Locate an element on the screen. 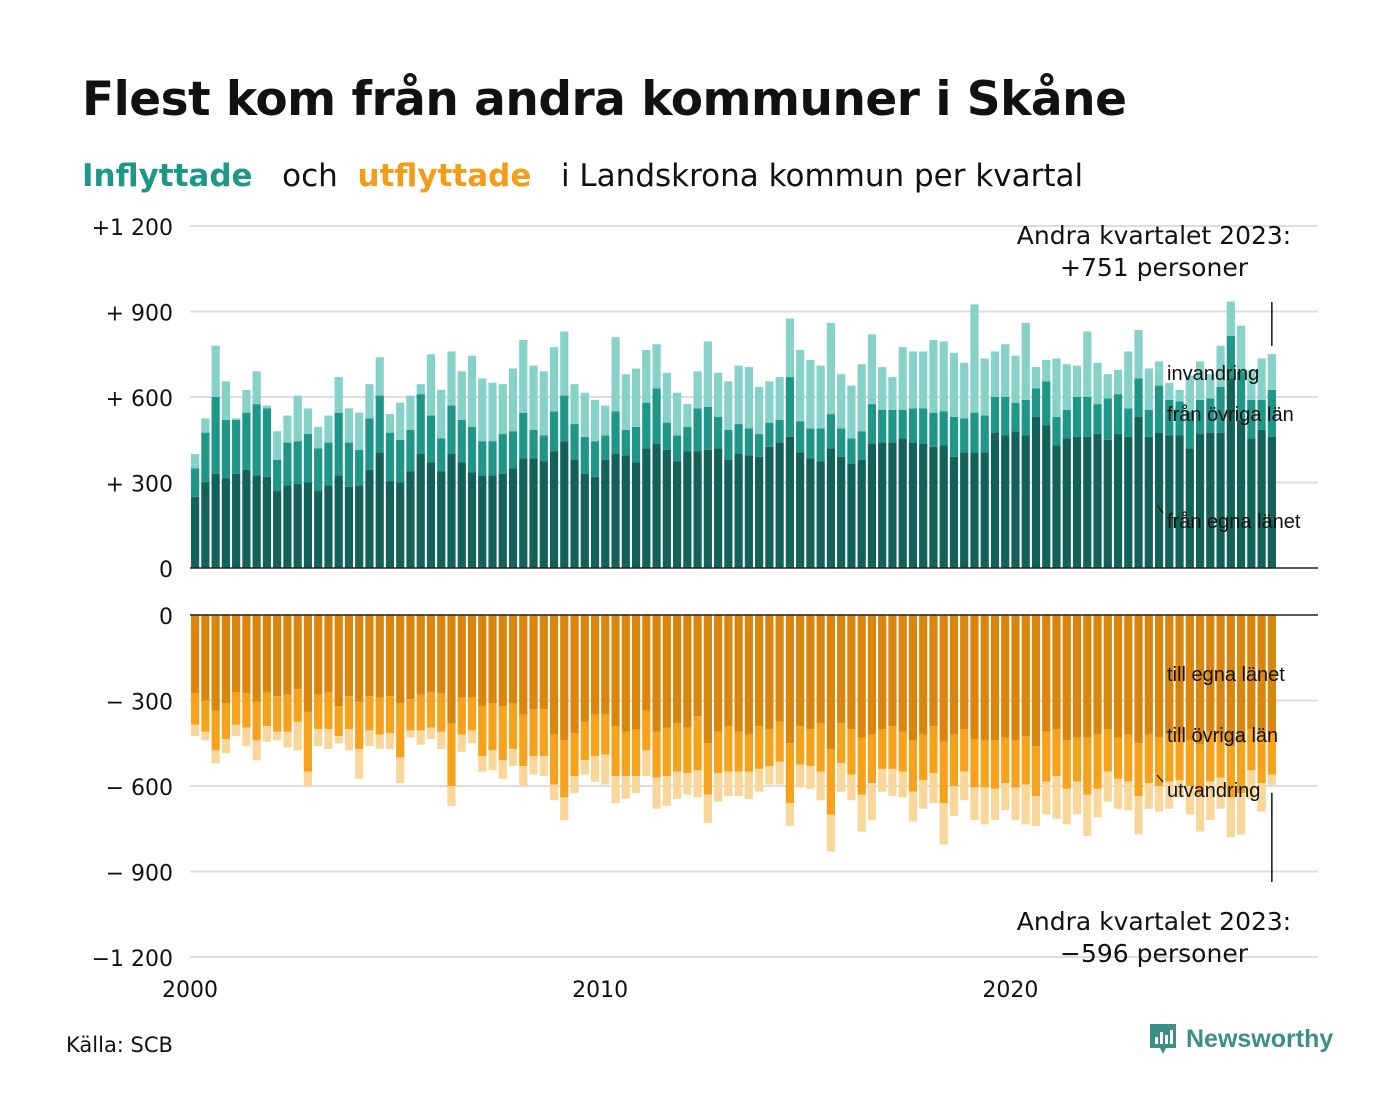 Image resolution: width=1400 pixels, height=1120 pixels. y-tick-label-top-1: + 900 is located at coordinates (139, 314).